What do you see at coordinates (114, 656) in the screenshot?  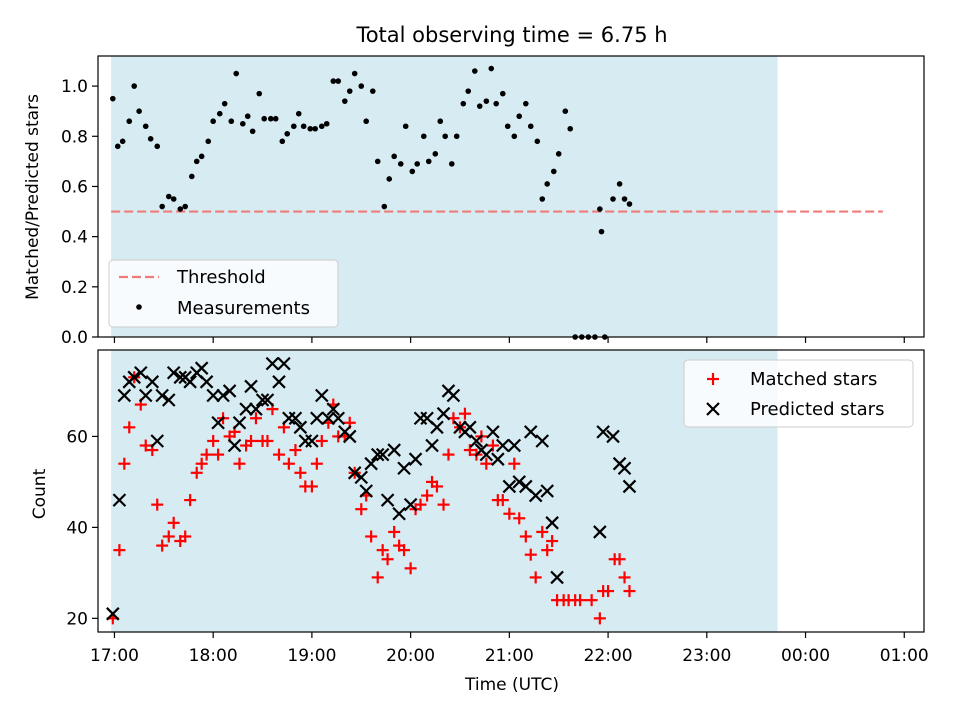 I see `x-tick-label: 17:00` at bounding box center [114, 656].